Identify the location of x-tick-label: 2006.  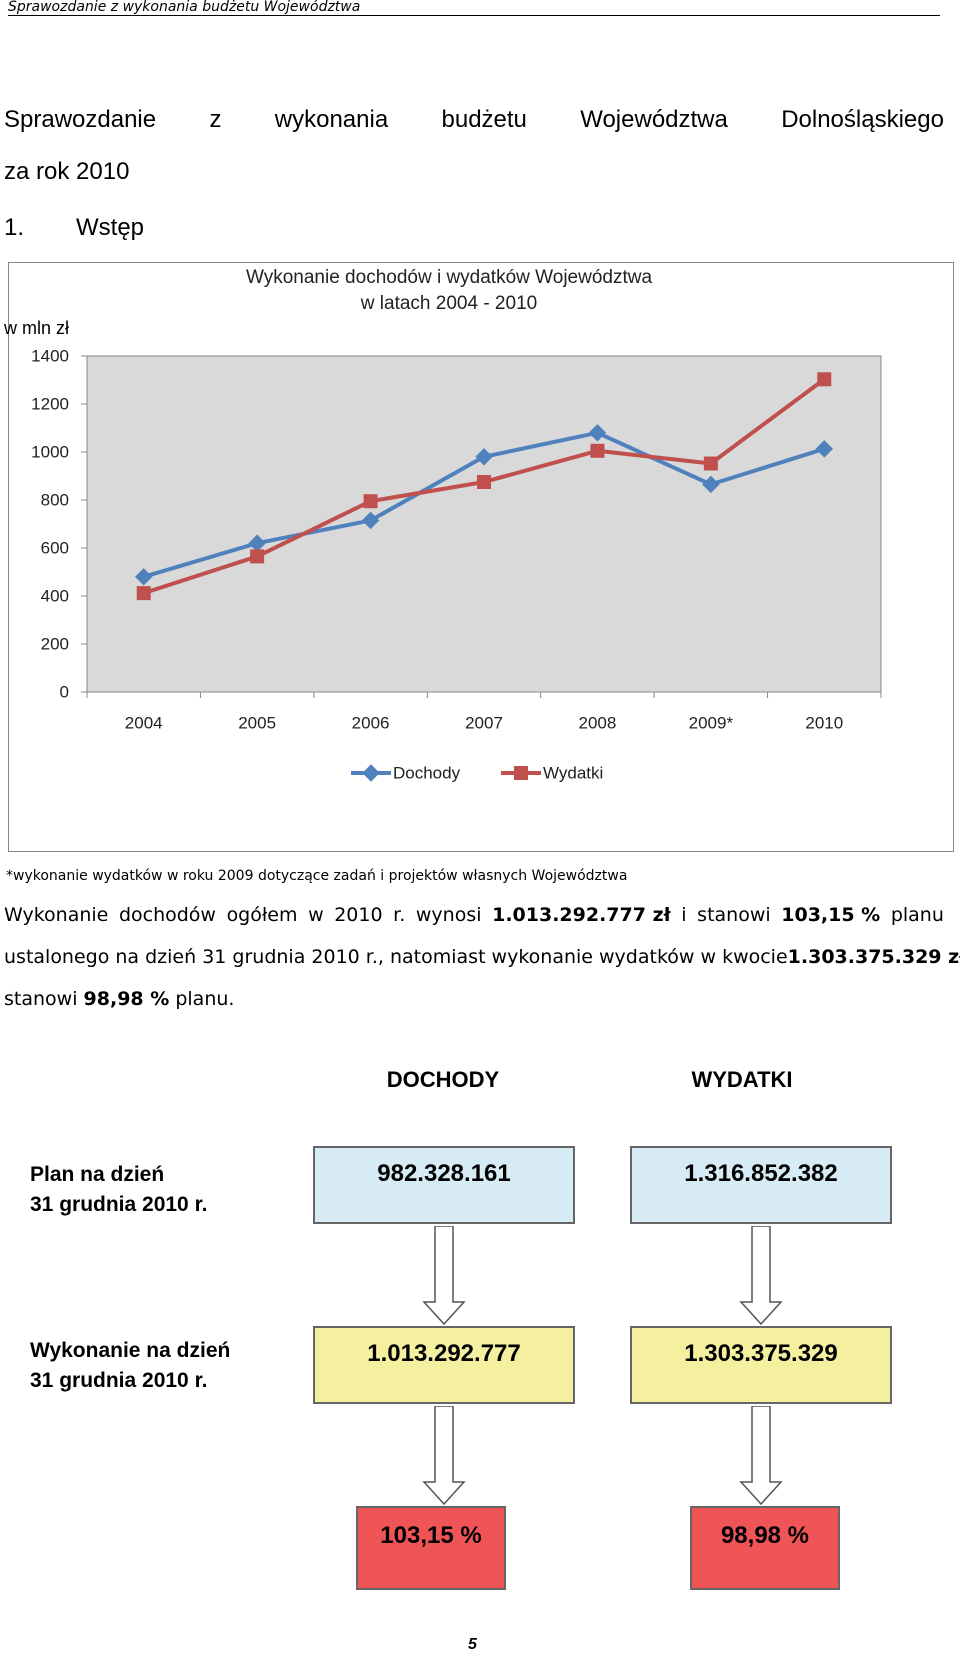
(371, 723).